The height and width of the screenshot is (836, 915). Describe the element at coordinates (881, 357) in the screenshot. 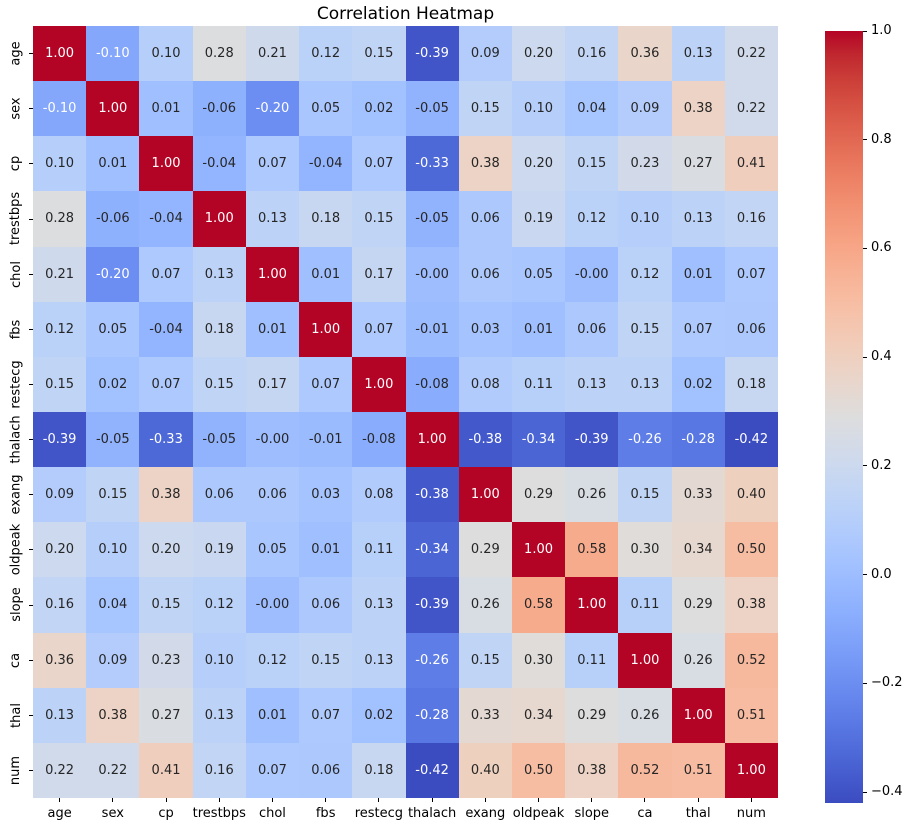

I see `colorbar-tick-label: 0.4` at that location.